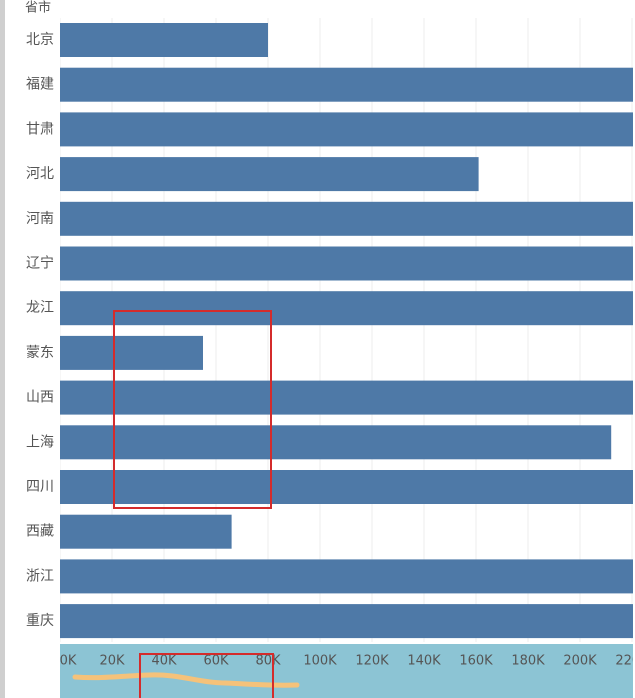  What do you see at coordinates (346, 671) in the screenshot?
I see `axis-band` at bounding box center [346, 671].